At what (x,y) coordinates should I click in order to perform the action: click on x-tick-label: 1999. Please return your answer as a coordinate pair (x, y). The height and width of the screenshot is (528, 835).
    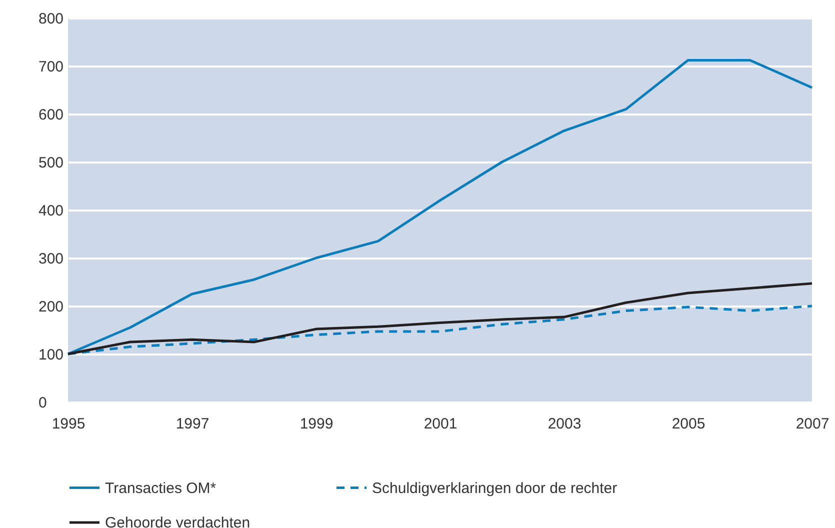
    Looking at the image, I should click on (317, 424).